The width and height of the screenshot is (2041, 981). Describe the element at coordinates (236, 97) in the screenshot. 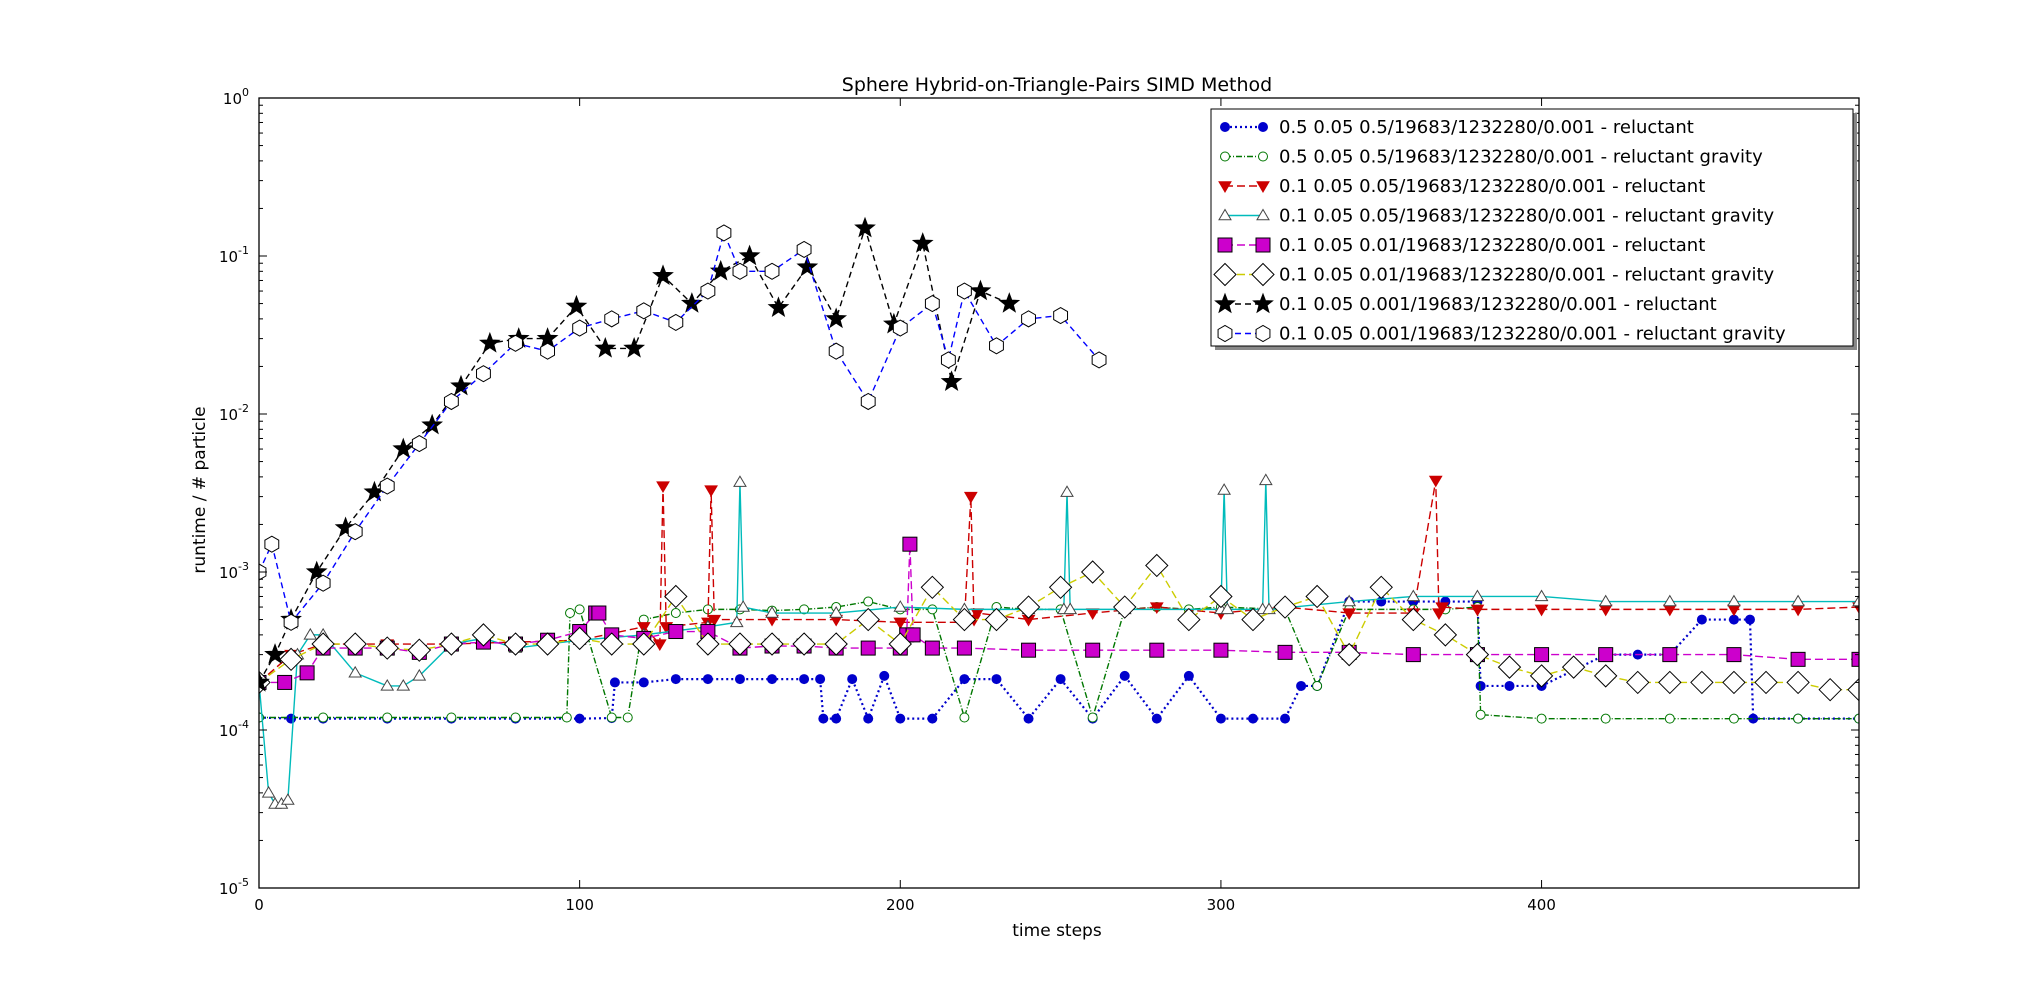

I see `y-tick-label: 10⁰` at that location.